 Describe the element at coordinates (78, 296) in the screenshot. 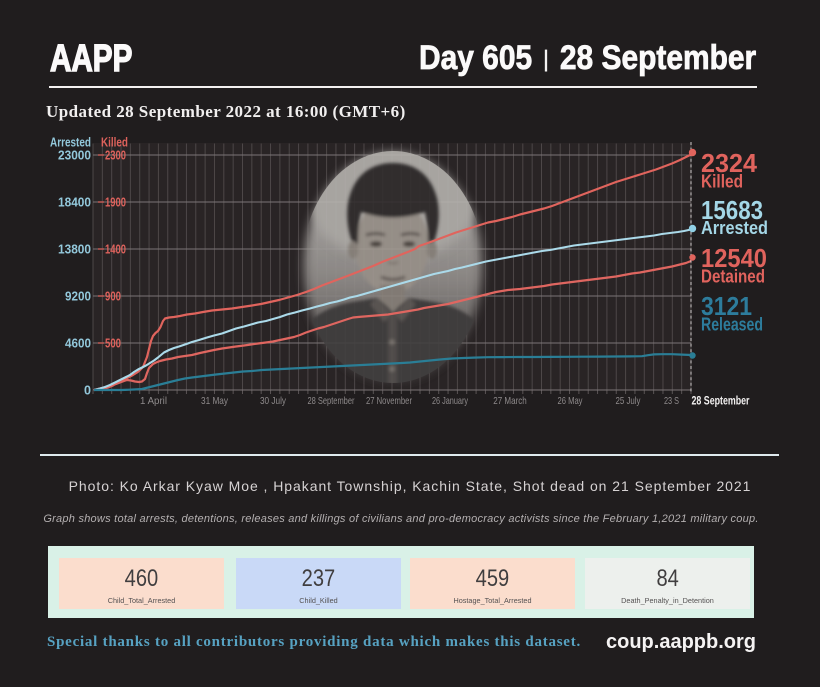

I see `svg-text: 9200` at that location.